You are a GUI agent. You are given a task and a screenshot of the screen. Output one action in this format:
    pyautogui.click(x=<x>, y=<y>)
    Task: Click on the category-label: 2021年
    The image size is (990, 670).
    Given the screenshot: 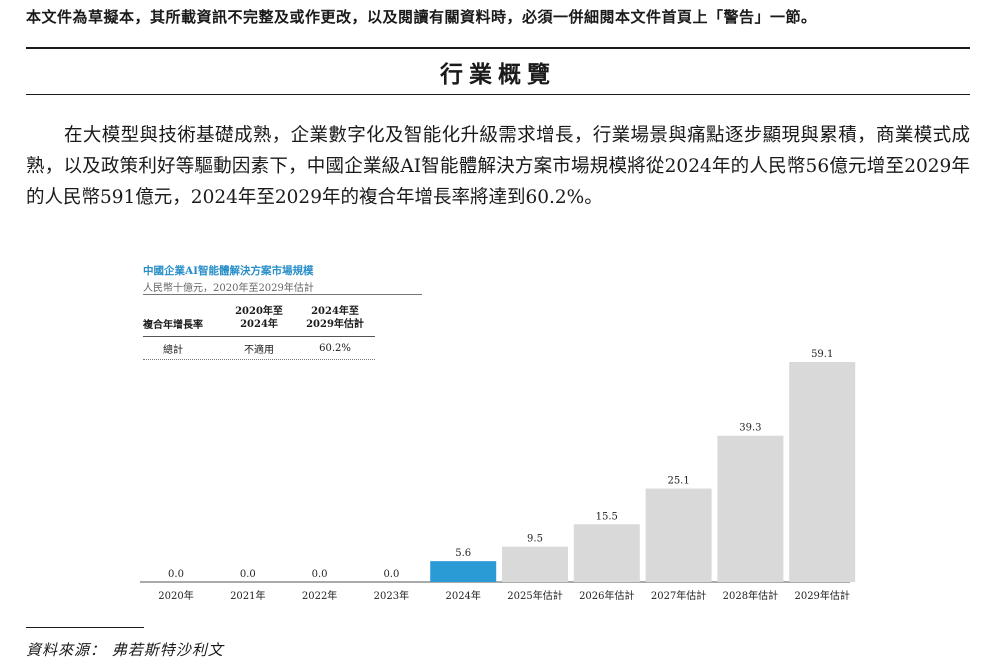 What is the action you would take?
    pyautogui.click(x=247, y=595)
    